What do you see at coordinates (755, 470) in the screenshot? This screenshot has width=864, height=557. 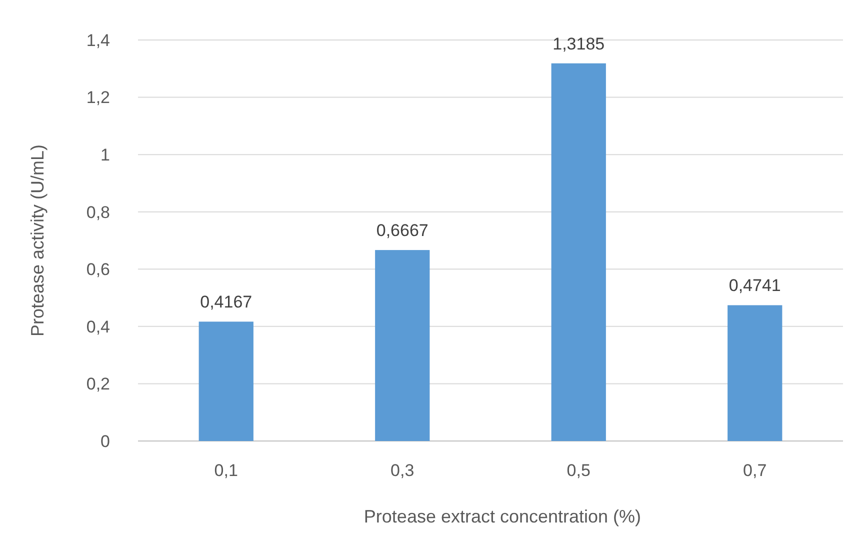 I see `x-tick-label: 0,7` at bounding box center [755, 470].